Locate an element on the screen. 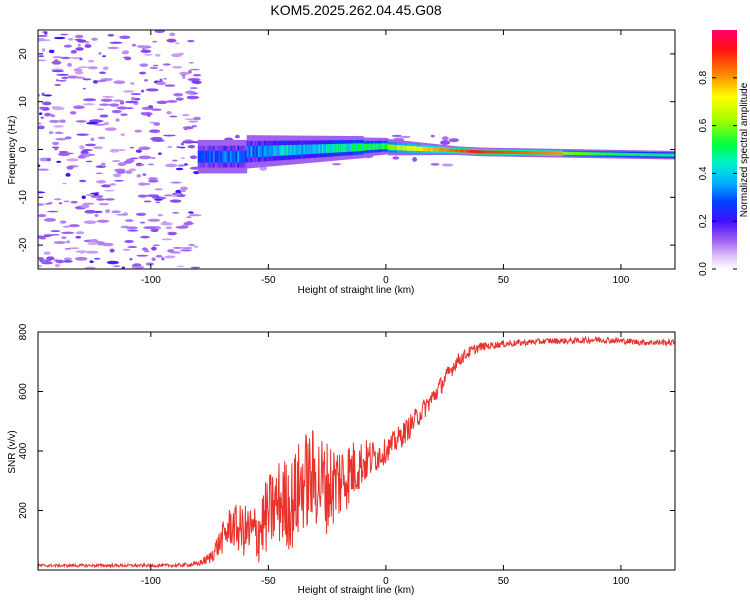 This screenshot has height=600, width=750. y-tick-label: 800 is located at coordinates (23, 331).